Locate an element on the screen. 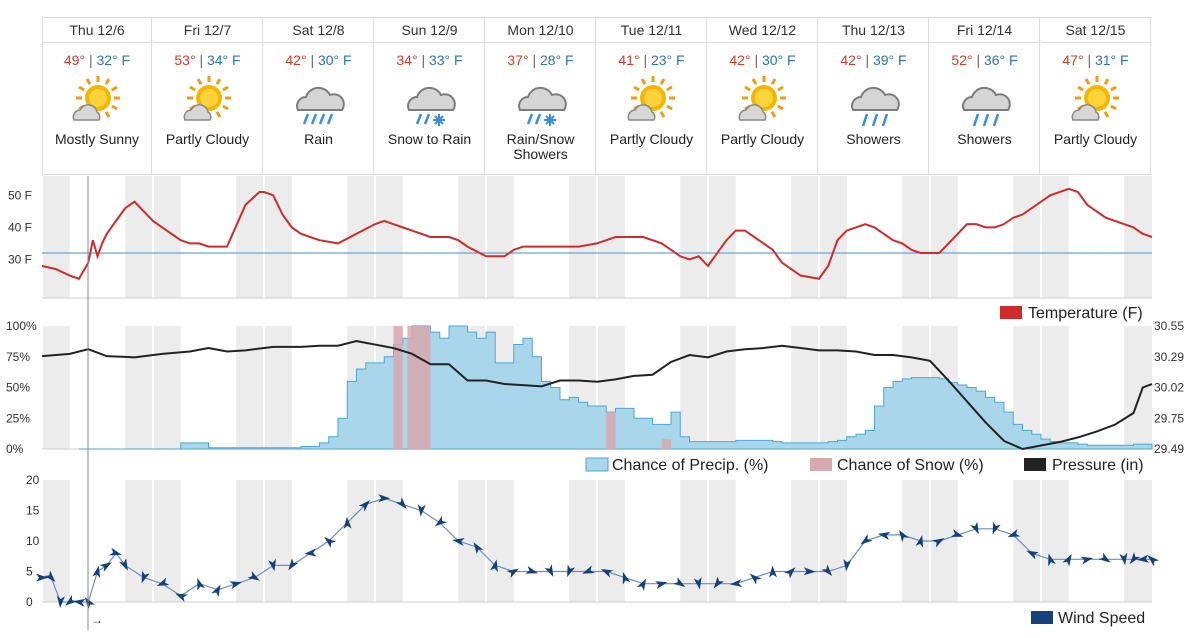 The width and height of the screenshot is (1194, 638). day-temps: 53° | 34° F is located at coordinates (207, 60).